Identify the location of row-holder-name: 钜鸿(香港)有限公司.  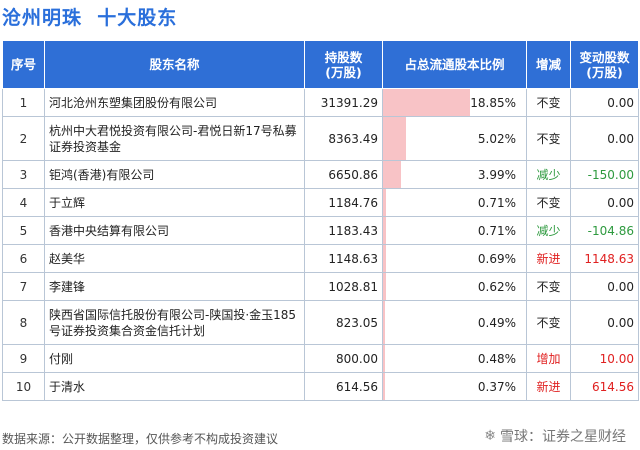
(174, 174).